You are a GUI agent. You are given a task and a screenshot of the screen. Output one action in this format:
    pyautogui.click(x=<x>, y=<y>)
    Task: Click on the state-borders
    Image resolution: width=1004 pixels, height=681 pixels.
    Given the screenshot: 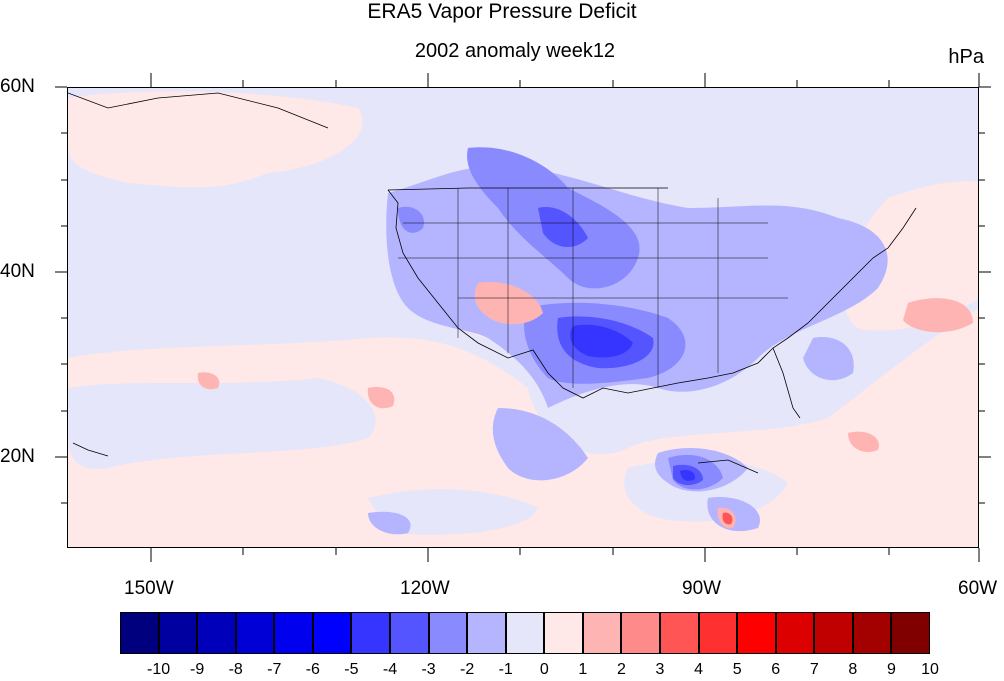 What is the action you would take?
    pyautogui.click(x=593, y=288)
    